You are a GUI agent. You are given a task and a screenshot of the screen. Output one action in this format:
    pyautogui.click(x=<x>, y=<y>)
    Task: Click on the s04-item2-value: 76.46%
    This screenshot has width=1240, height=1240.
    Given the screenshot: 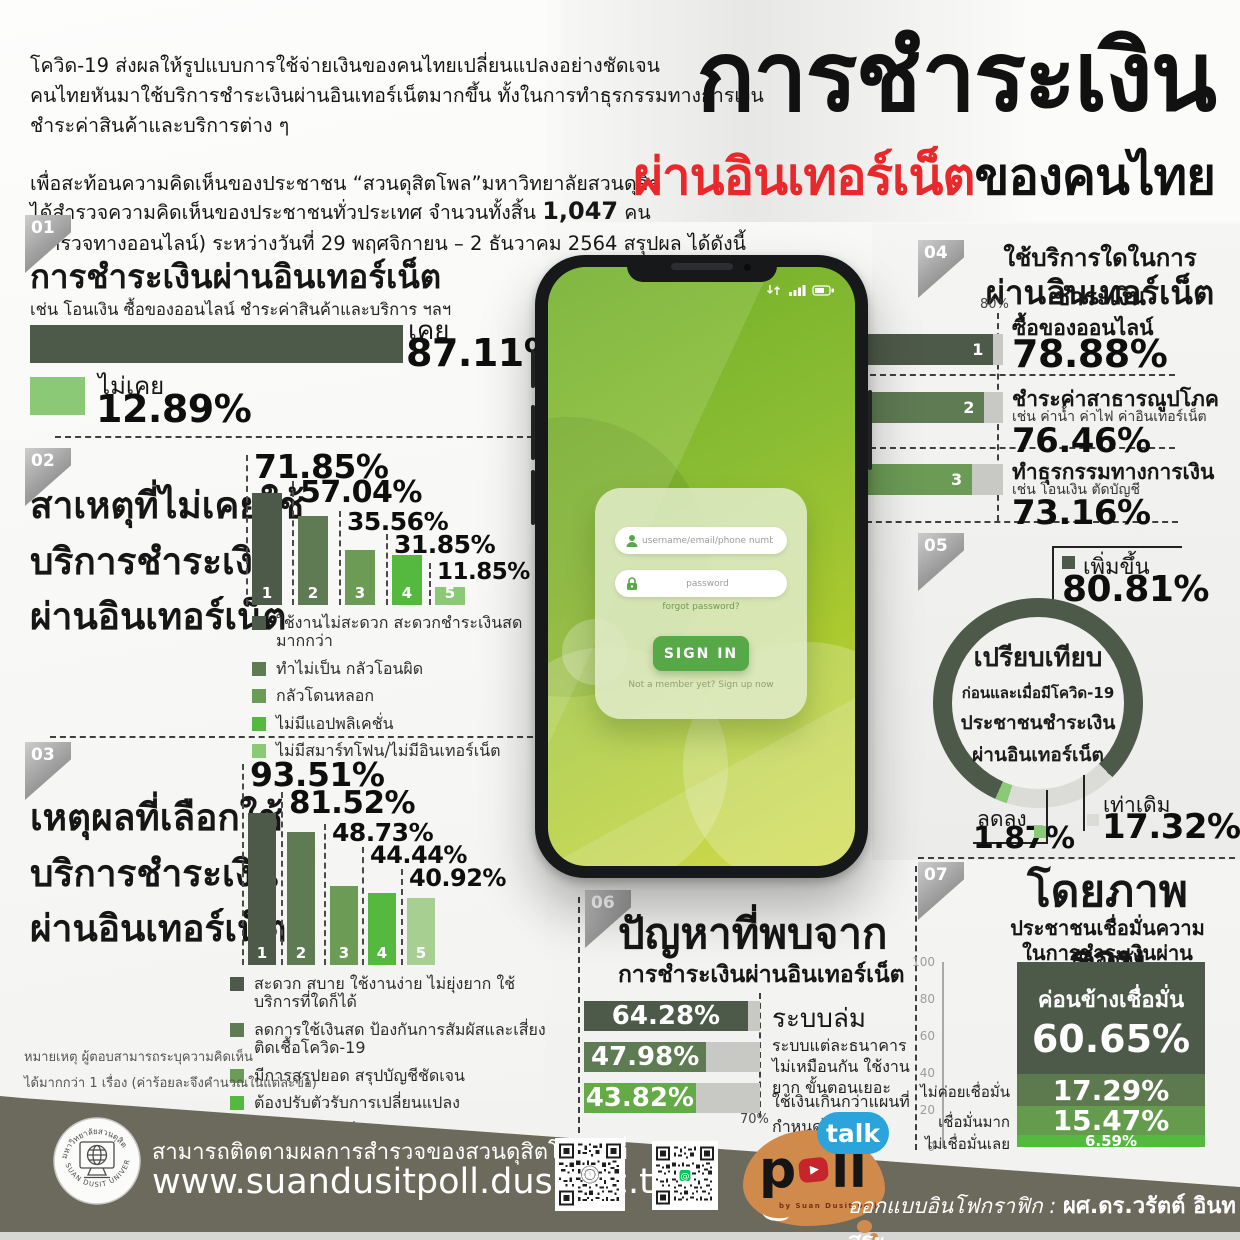 What is the action you would take?
    pyautogui.click(x=1081, y=441)
    